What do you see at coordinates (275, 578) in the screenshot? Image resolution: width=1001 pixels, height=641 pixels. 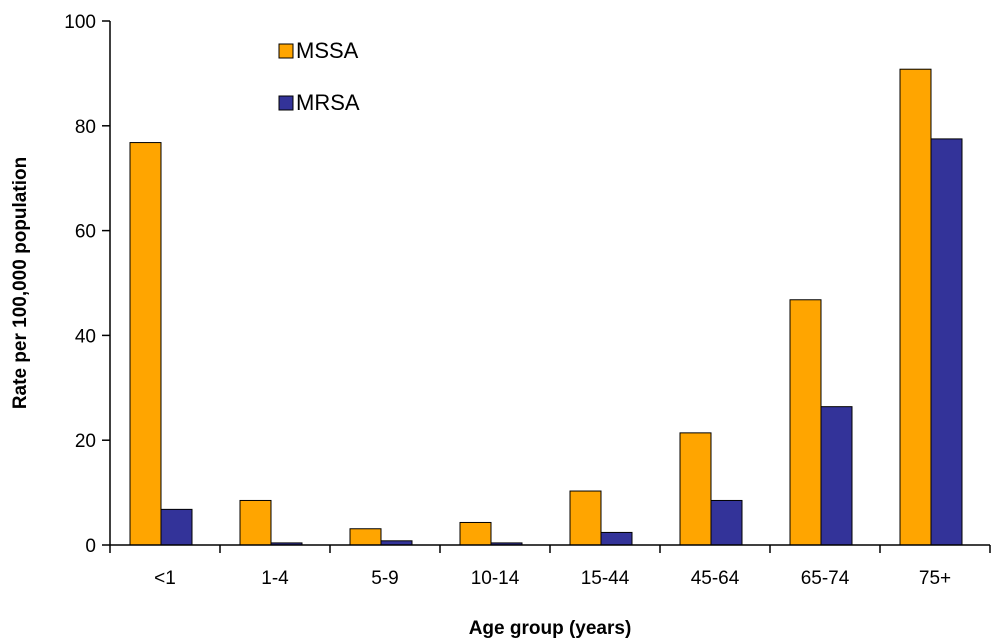 I see `x-tick-label: 1-4` at bounding box center [275, 578].